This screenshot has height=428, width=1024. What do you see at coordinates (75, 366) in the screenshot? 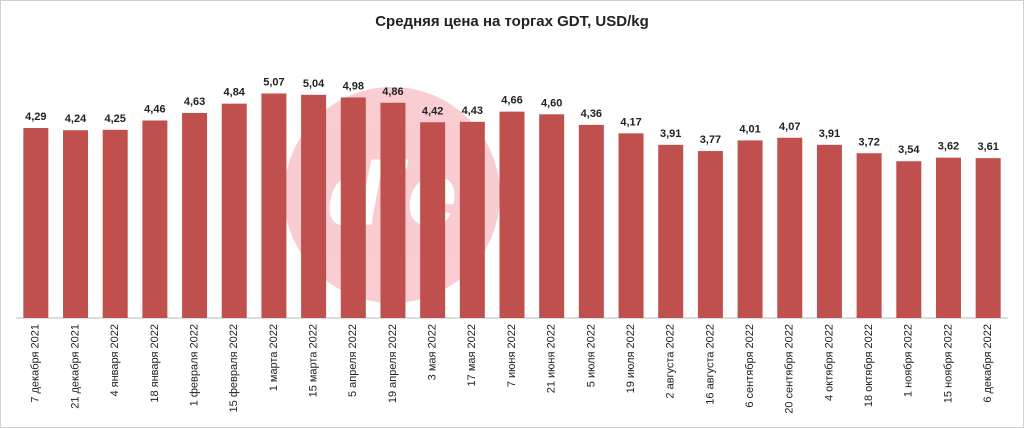
I see `x-tick-label: 21 декабря 2021` at bounding box center [75, 366].